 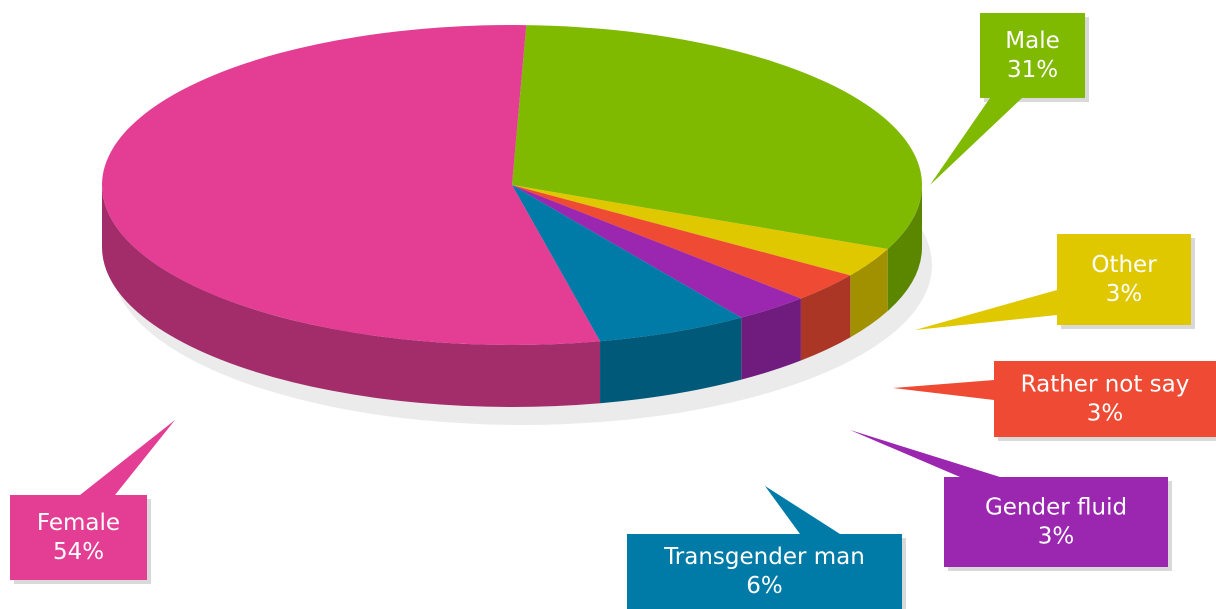 I want to click on category-label: Transgender man, so click(x=764, y=557).